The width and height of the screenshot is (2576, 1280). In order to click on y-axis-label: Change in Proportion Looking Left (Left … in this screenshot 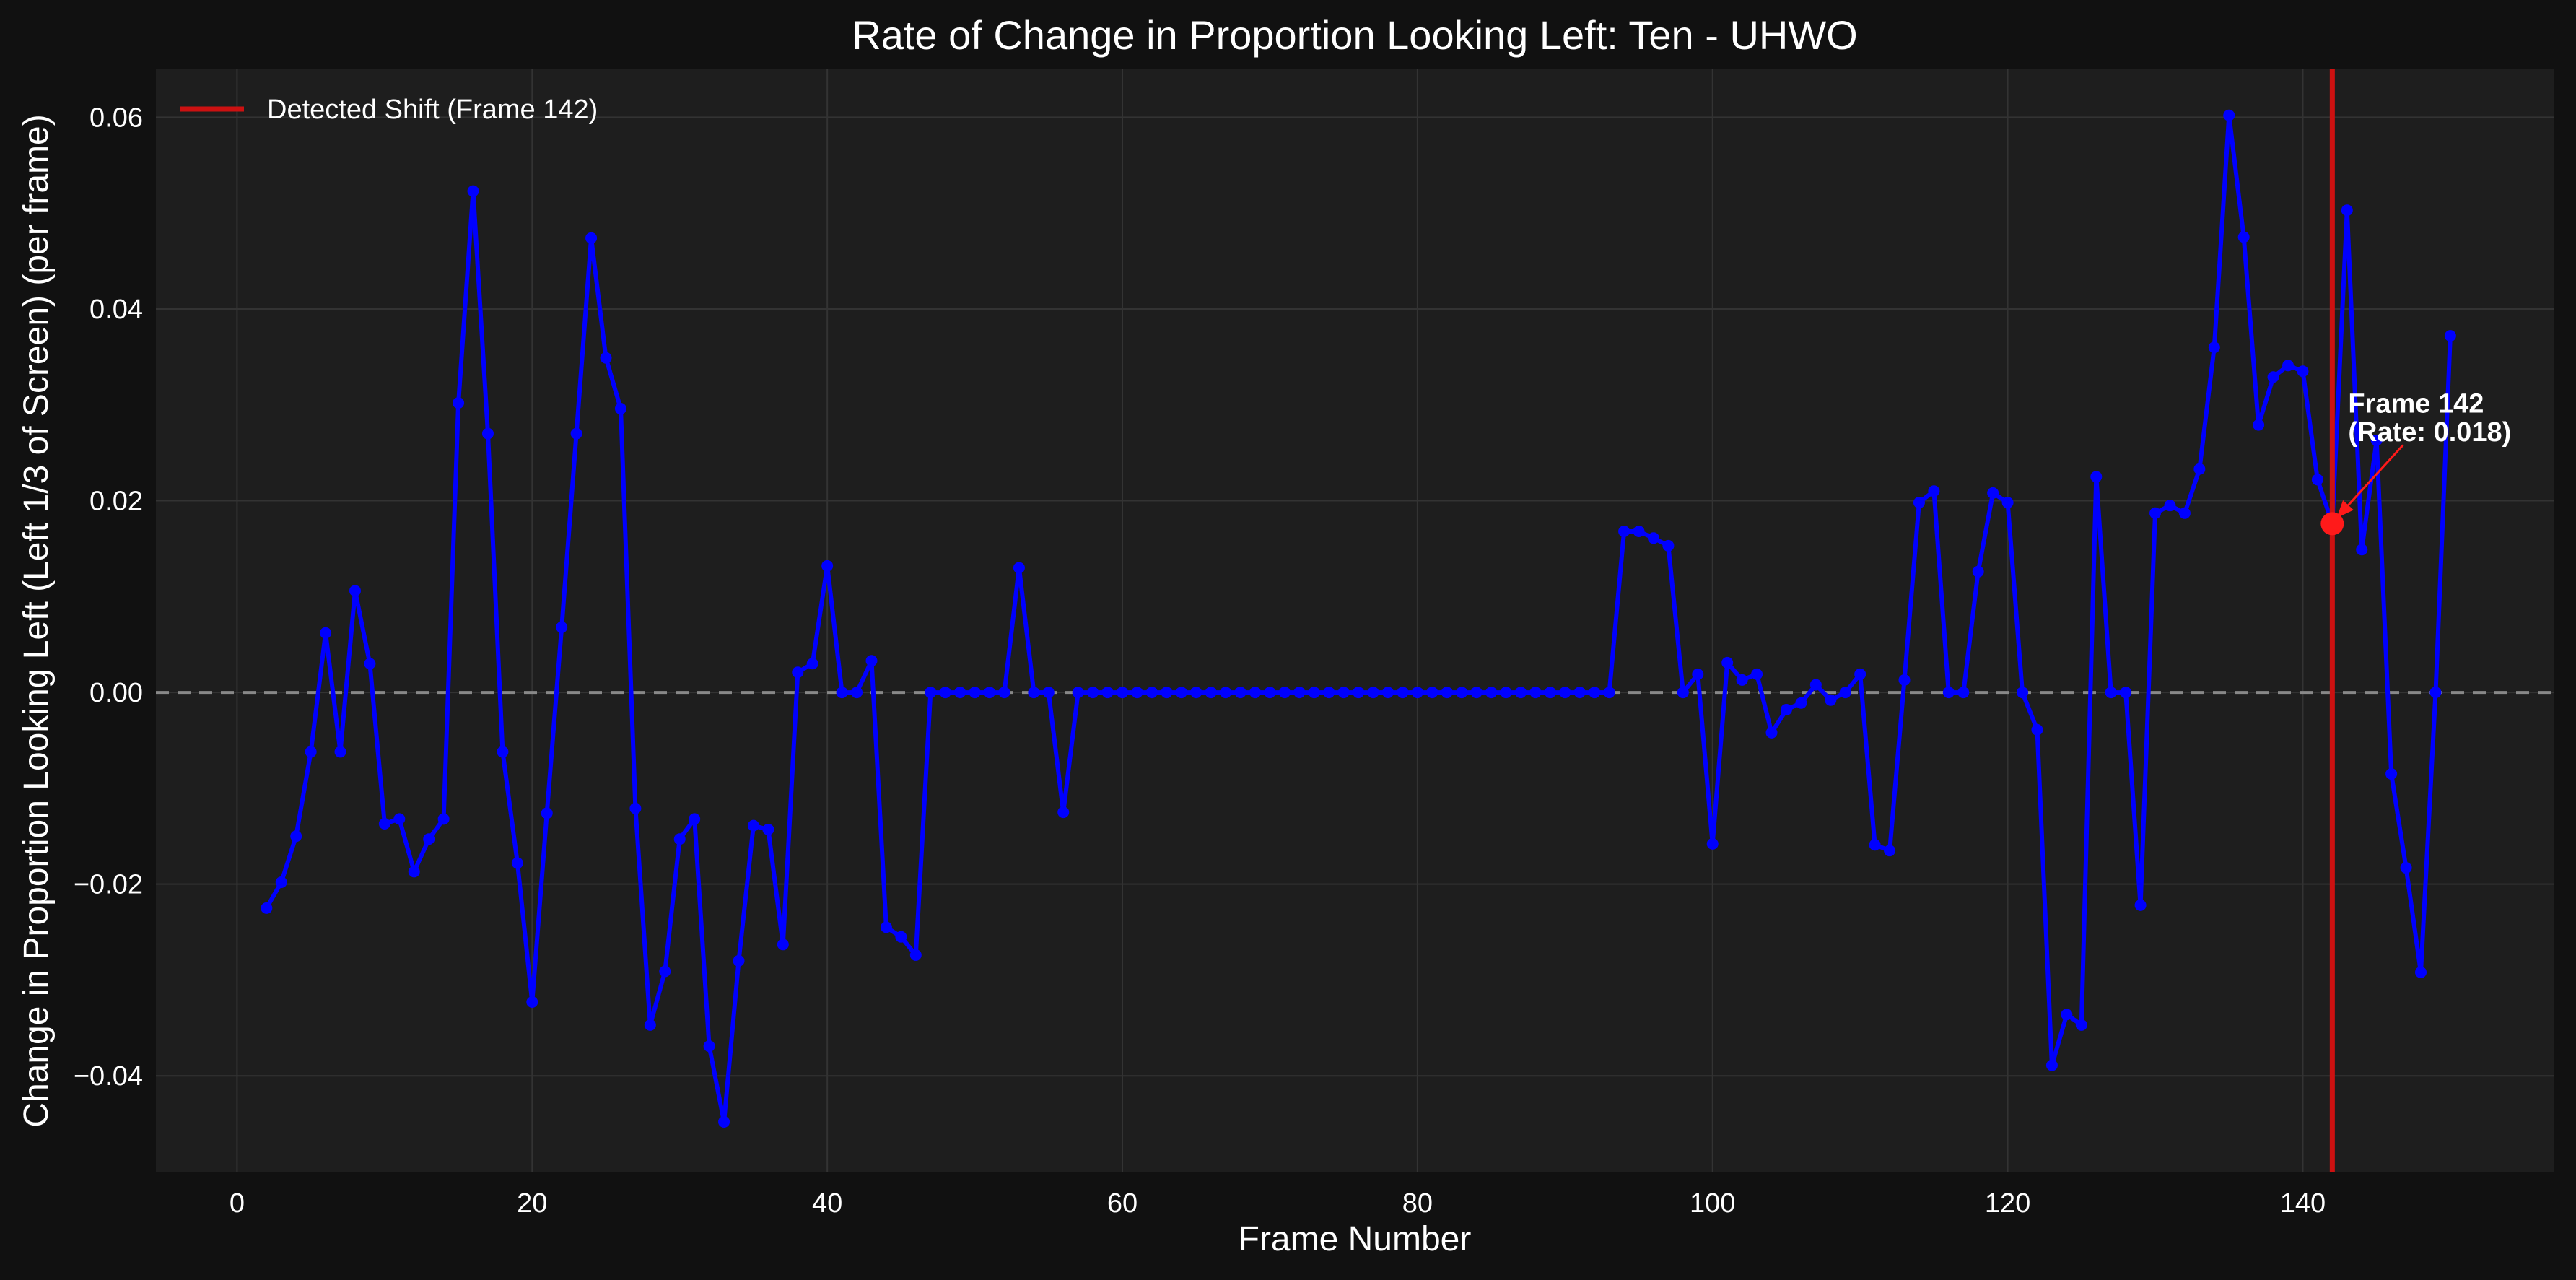, I will do `click(36, 620)`.